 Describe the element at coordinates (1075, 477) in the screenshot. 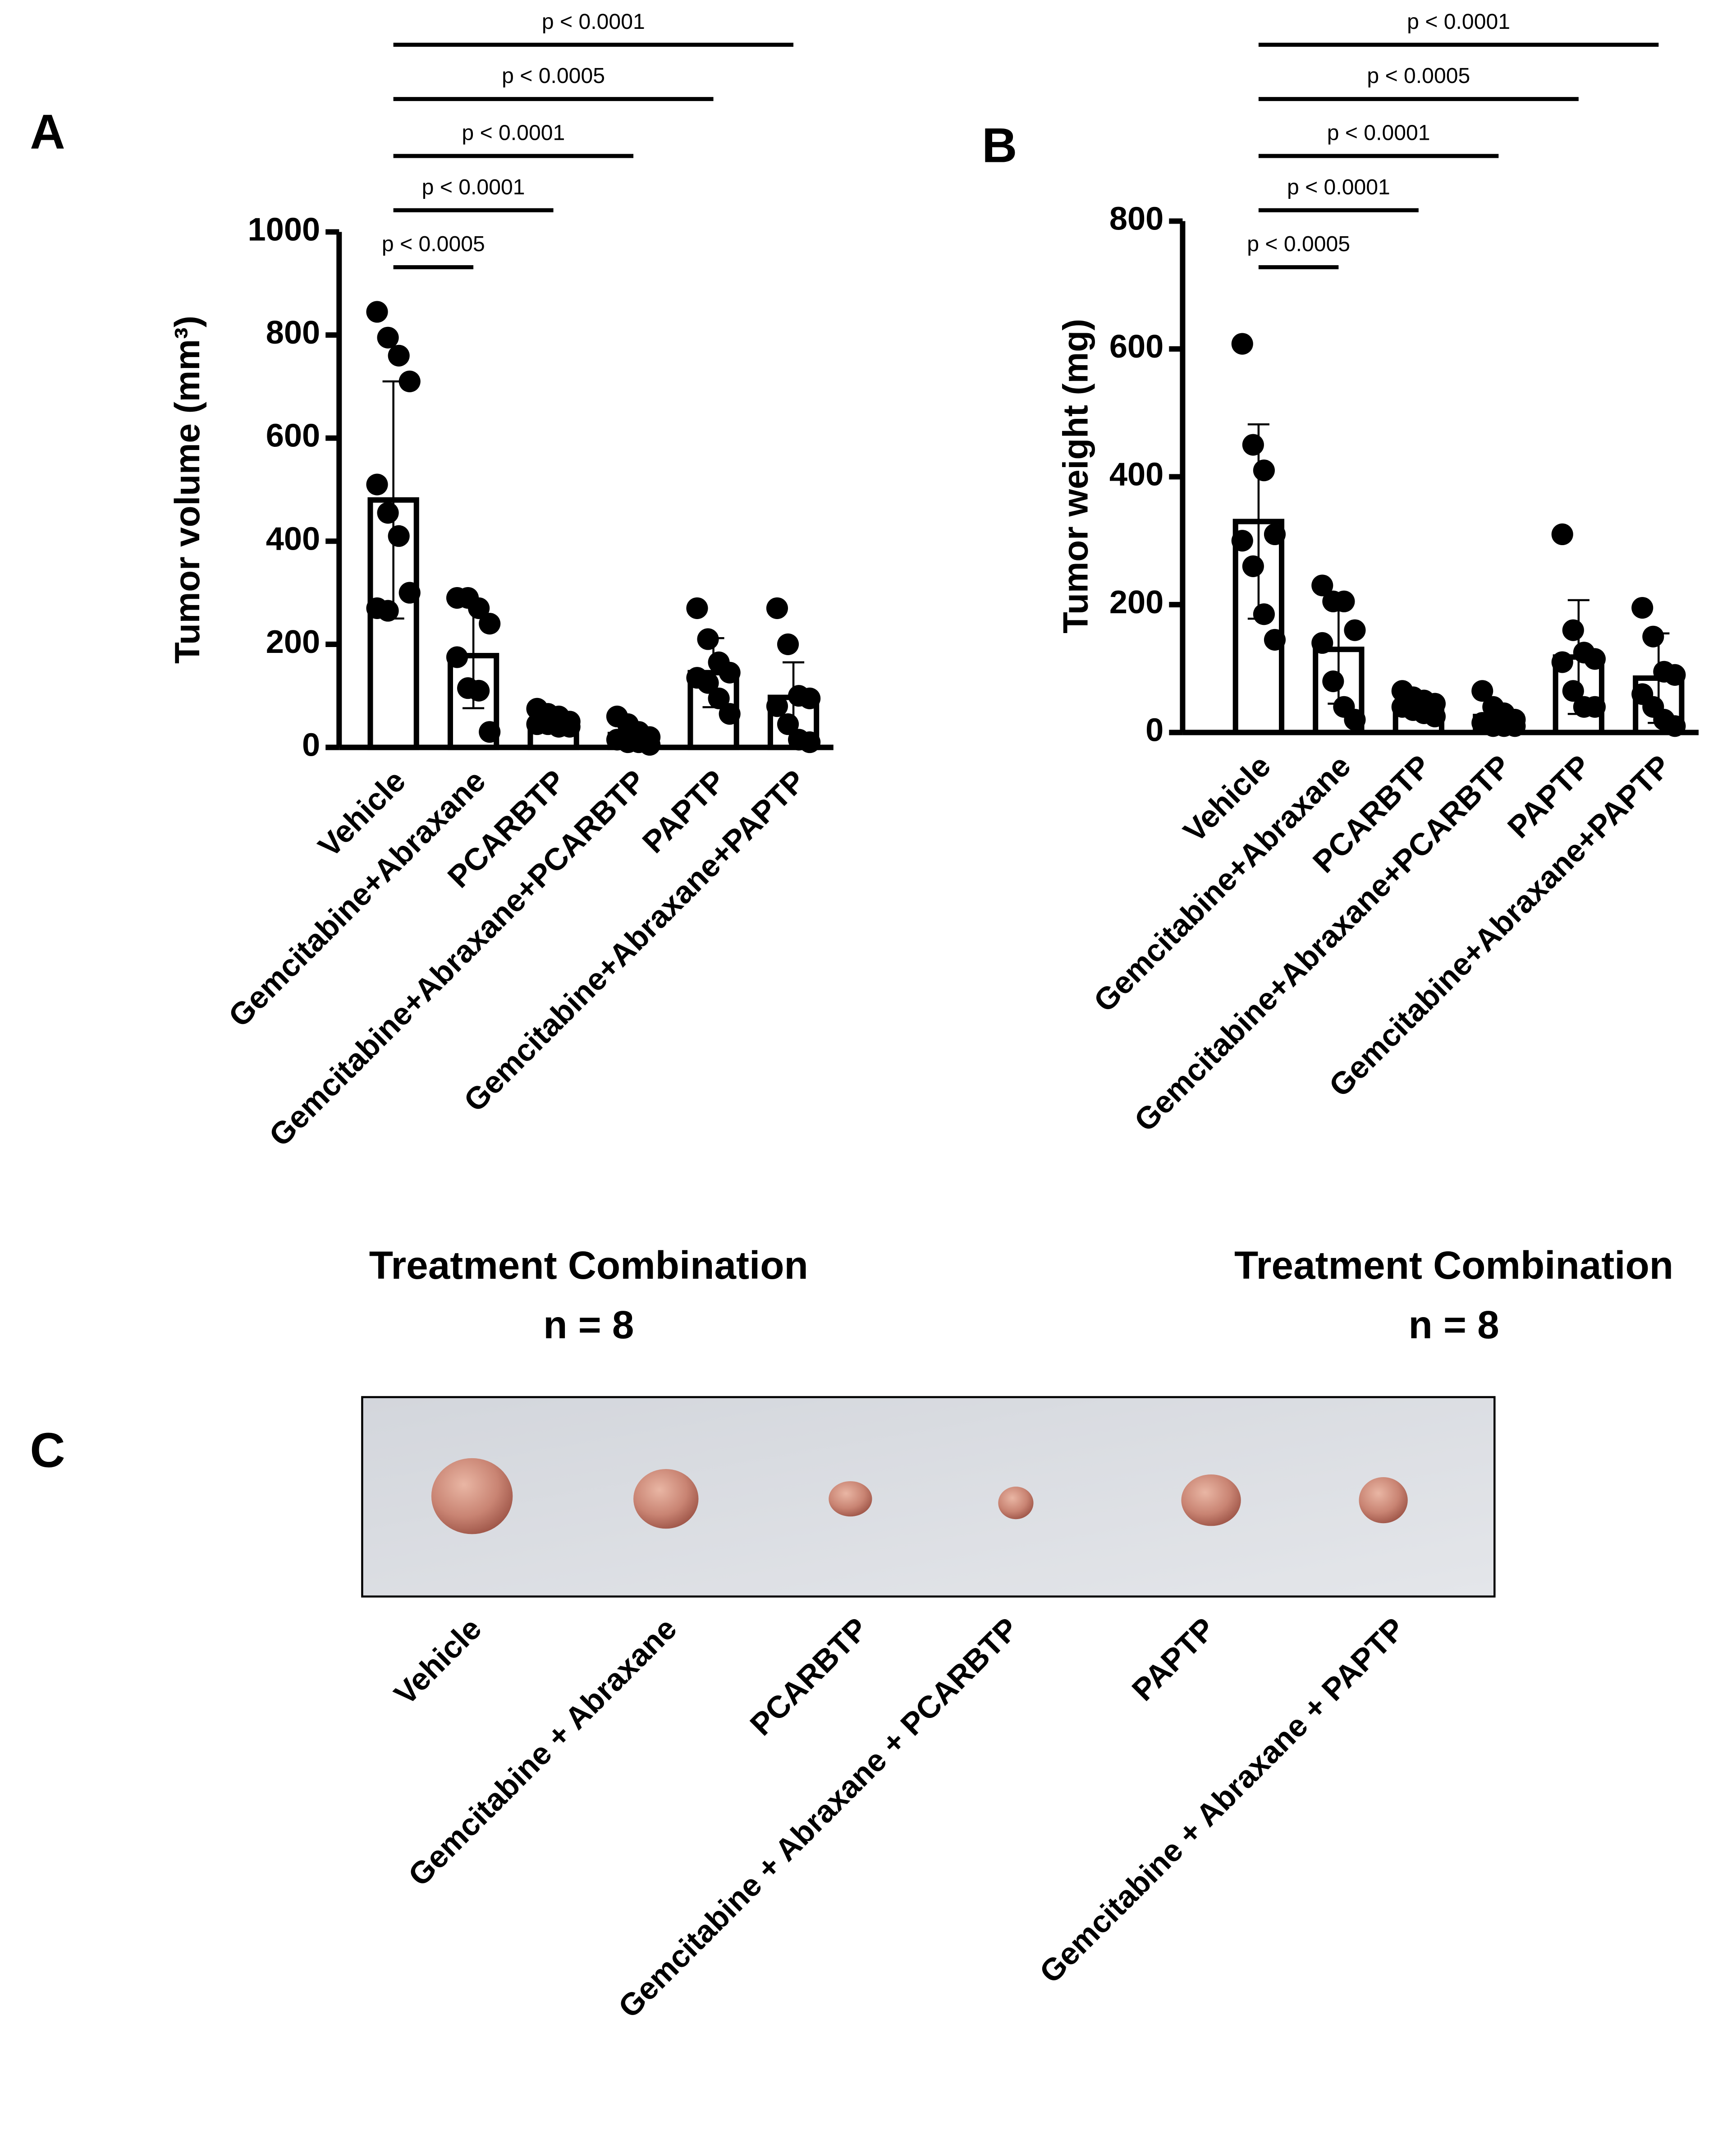

I see `y-axis-title: Tumor weight (mg)` at that location.